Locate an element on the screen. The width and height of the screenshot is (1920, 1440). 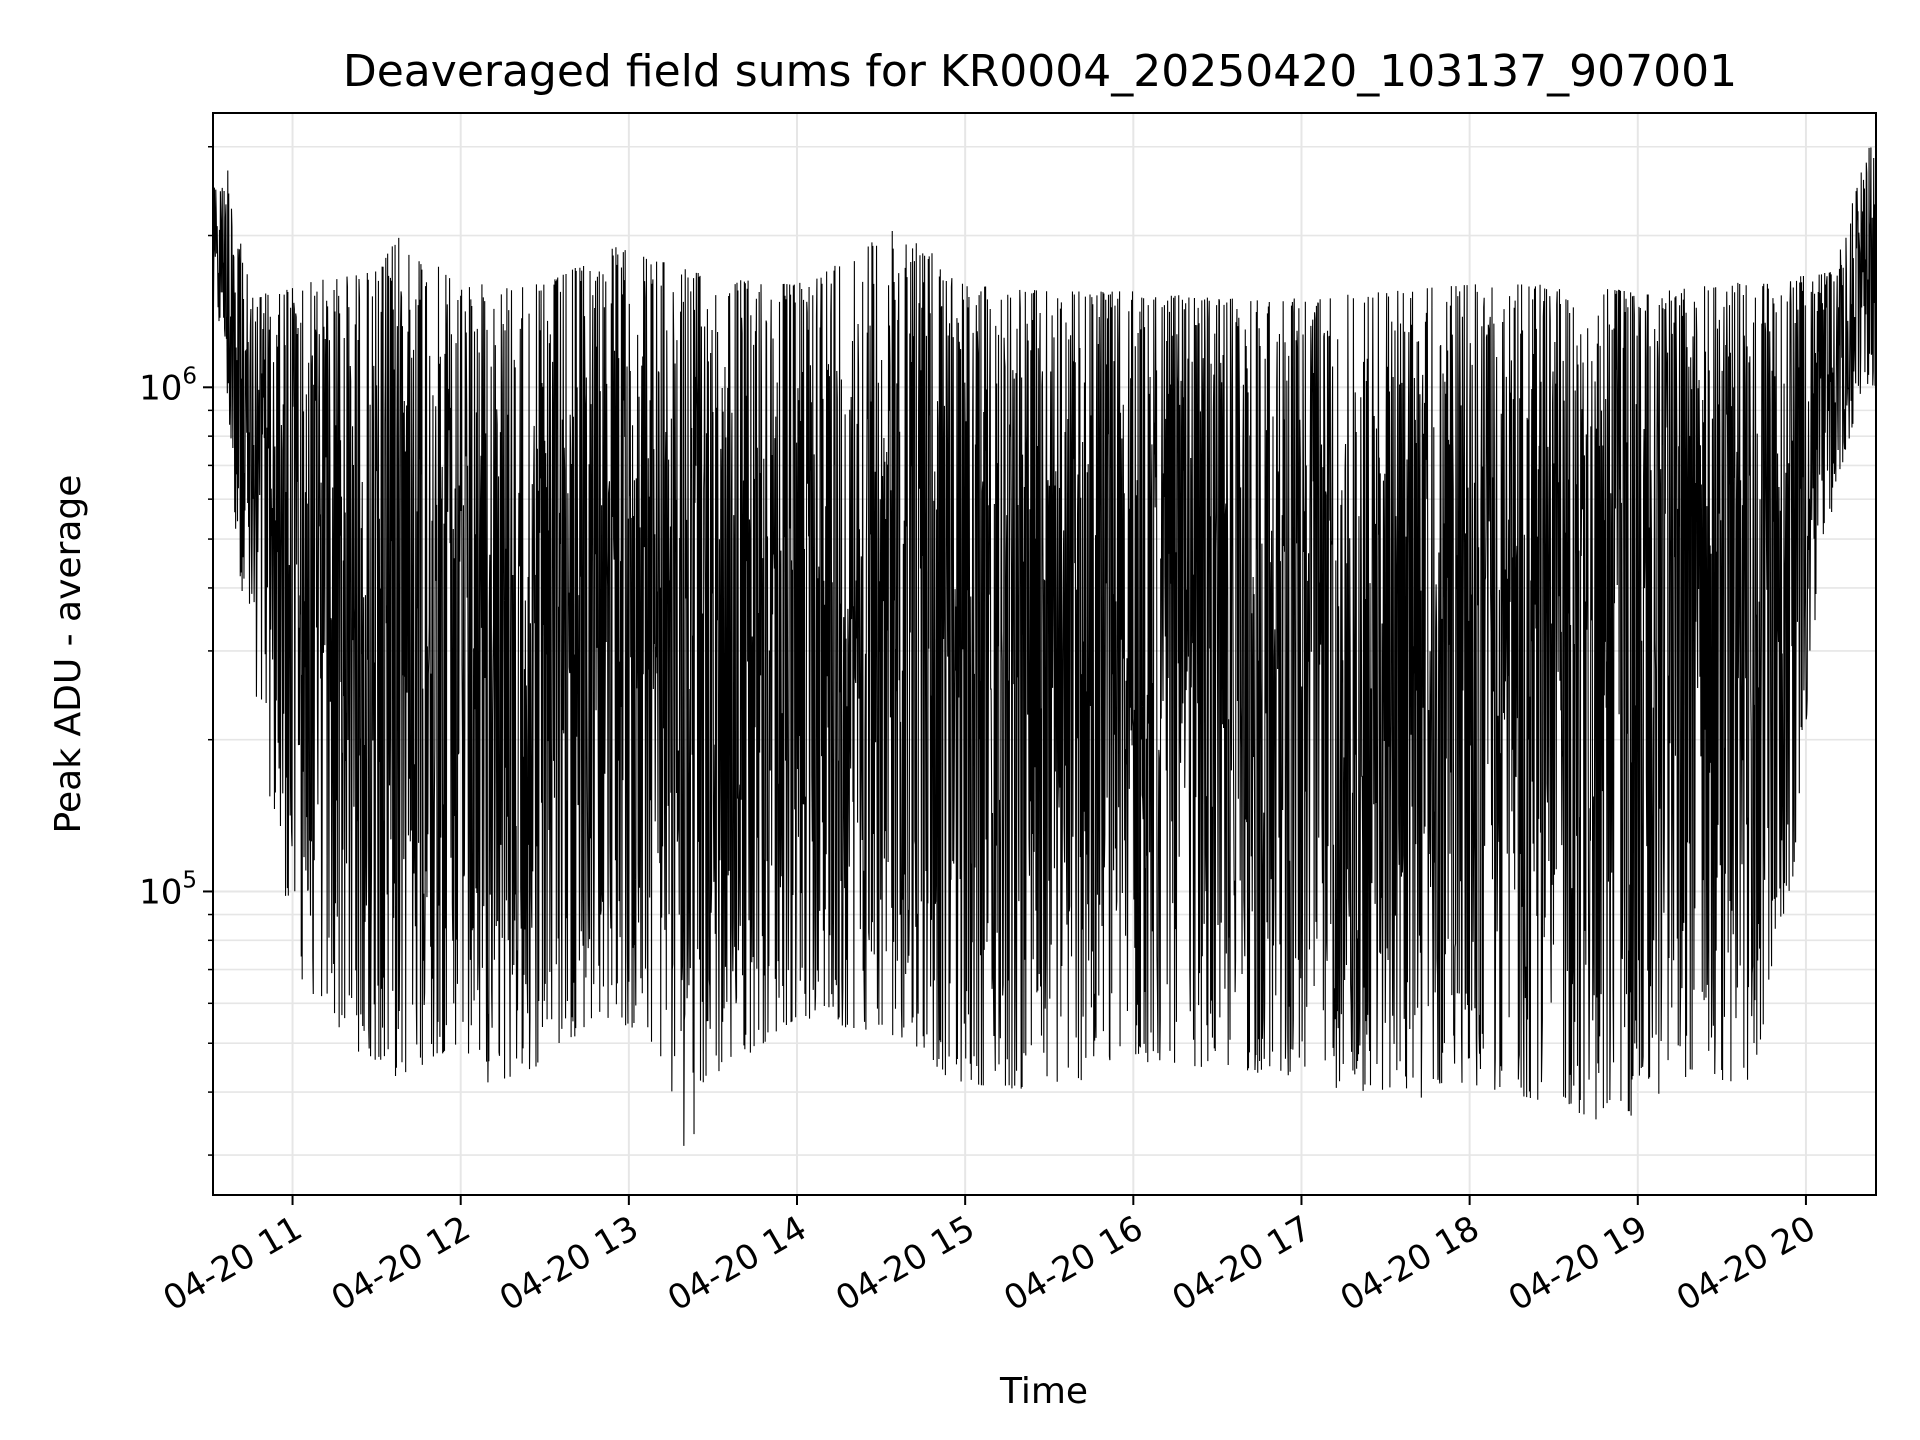
y-axis-label: Peak ADU - average is located at coordinates (68, 654).